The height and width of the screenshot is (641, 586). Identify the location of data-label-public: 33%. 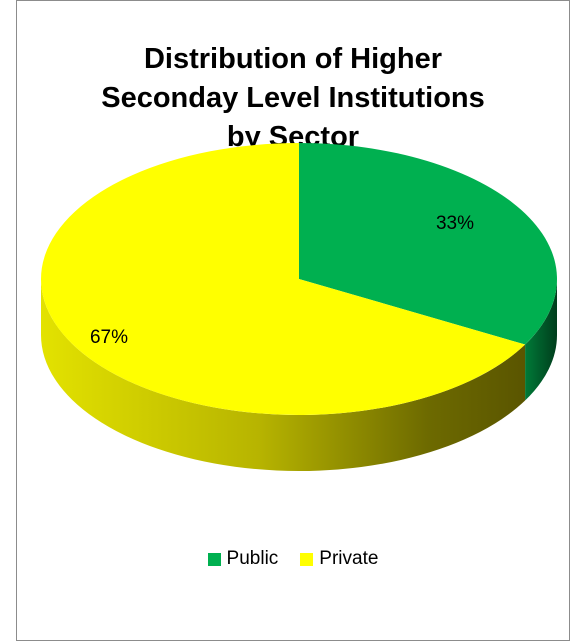
(455, 223).